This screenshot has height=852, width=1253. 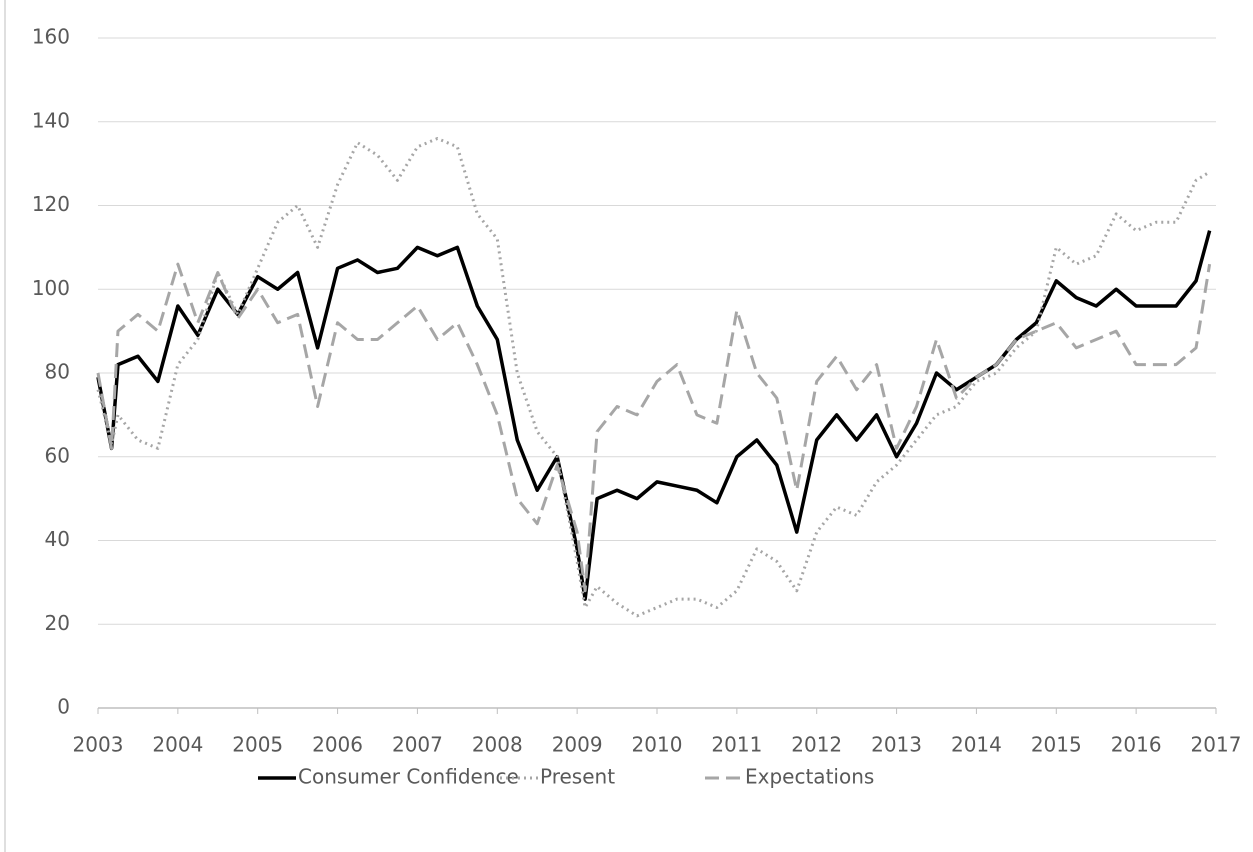 I want to click on x-tick-label: 2010, so click(x=657, y=745).